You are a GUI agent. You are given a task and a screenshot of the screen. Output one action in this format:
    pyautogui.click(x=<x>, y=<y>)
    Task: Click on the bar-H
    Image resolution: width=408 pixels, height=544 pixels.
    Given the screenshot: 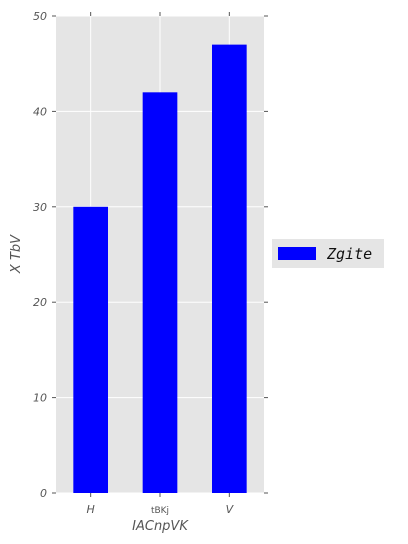 What is the action you would take?
    pyautogui.click(x=90, y=350)
    